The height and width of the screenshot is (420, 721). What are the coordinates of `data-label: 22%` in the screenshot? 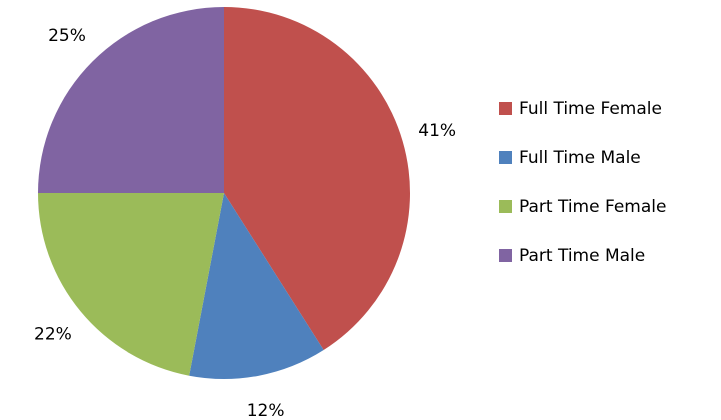 It's located at (53, 335).